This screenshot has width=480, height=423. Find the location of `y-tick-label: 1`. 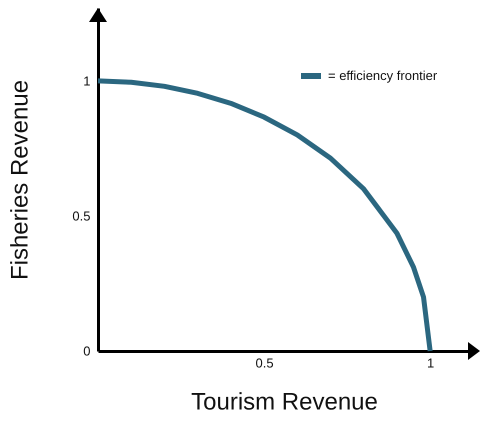

y-tick-label: 1 is located at coordinates (86, 80).